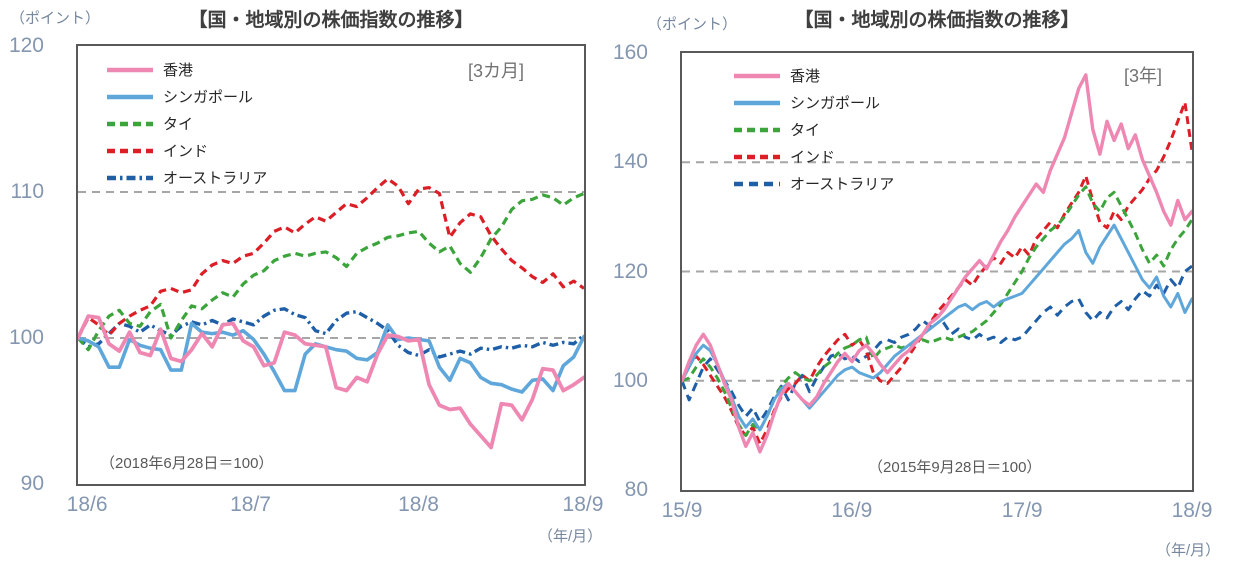 The height and width of the screenshot is (567, 1237). I want to click on base-date-note: （2015年9月28日＝100）, so click(955, 467).